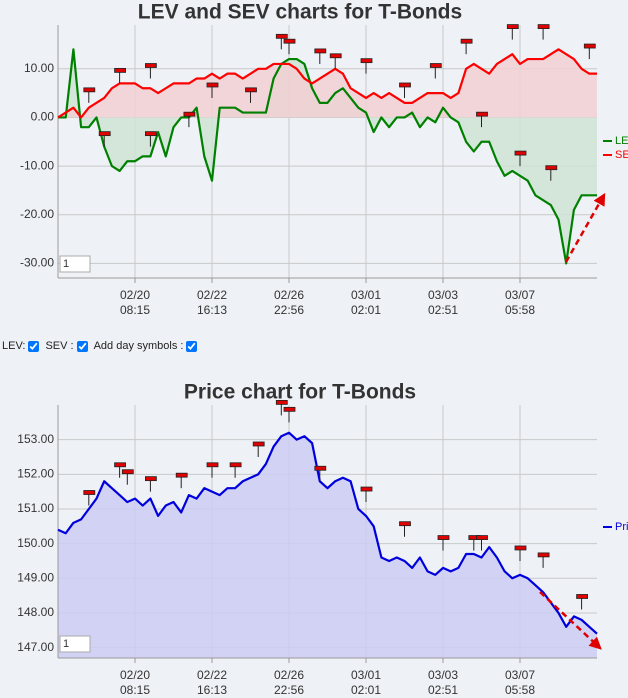 This screenshot has height=698, width=628. What do you see at coordinates (135, 690) in the screenshot?
I see `x-tick-label: 08:15` at bounding box center [135, 690].